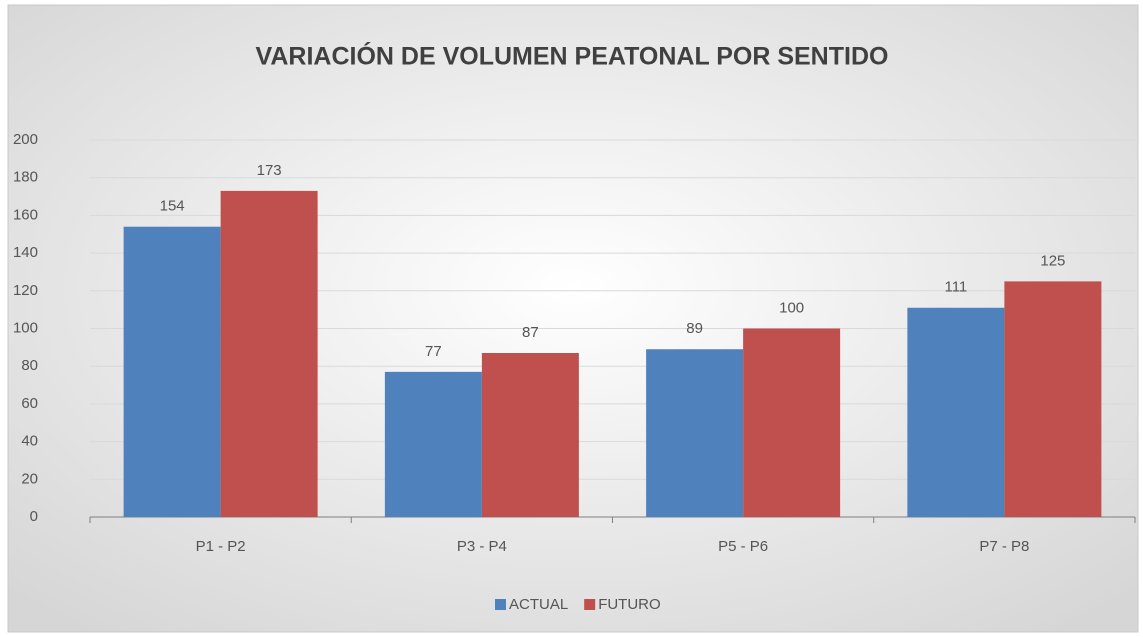  What do you see at coordinates (25, 214) in the screenshot?
I see `y-tick-label: 160` at bounding box center [25, 214].